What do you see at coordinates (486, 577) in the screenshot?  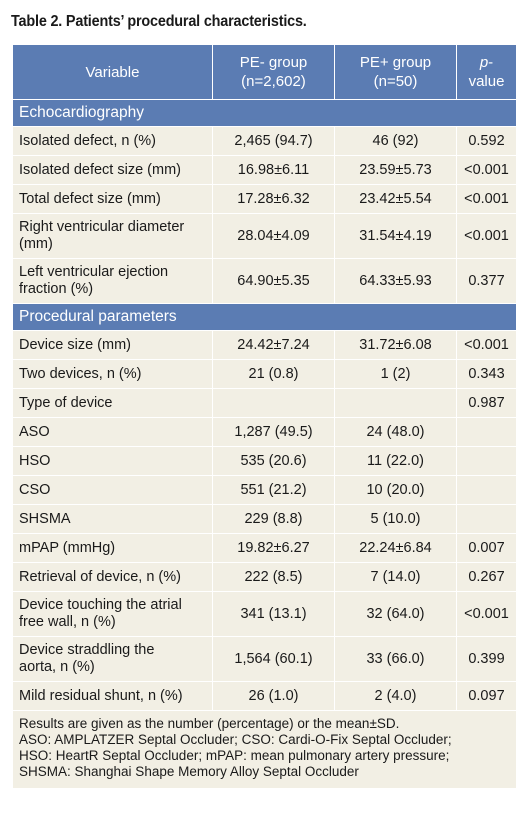 I see `cell-p-value: 0.267` at bounding box center [486, 577].